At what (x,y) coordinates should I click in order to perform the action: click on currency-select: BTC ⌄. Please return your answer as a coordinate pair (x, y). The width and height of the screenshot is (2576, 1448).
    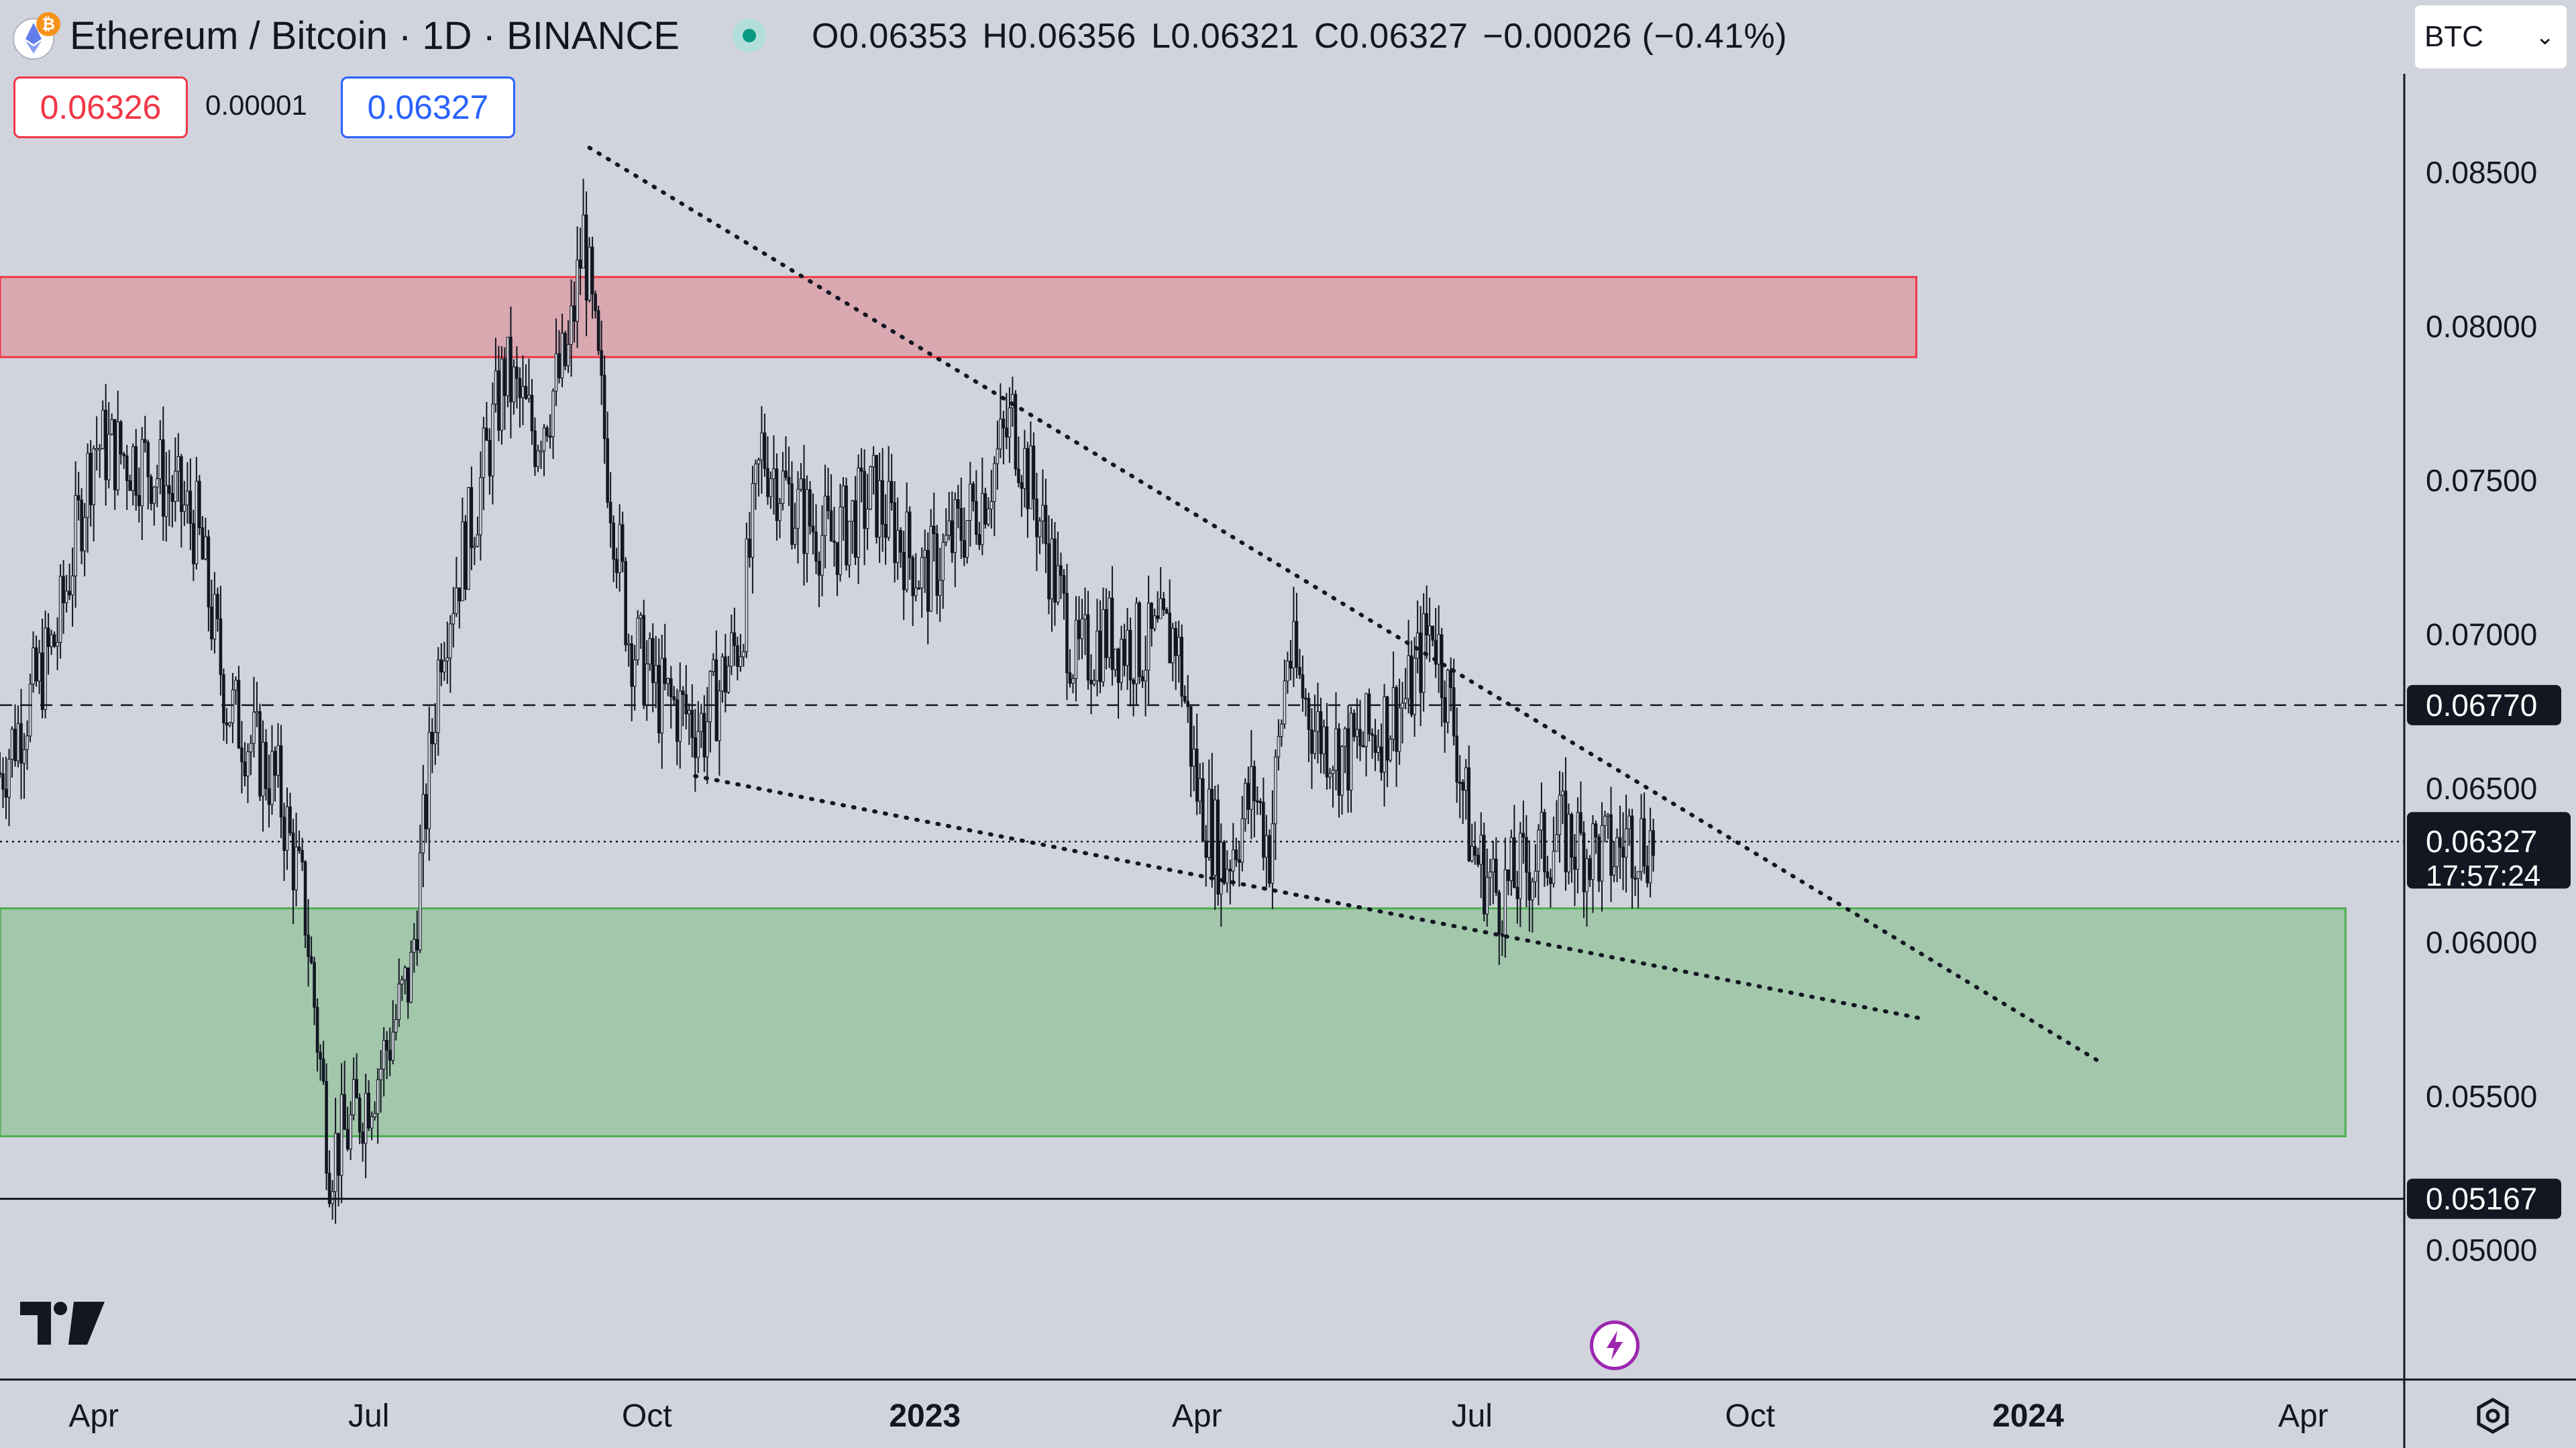
    Looking at the image, I should click on (2491, 36).